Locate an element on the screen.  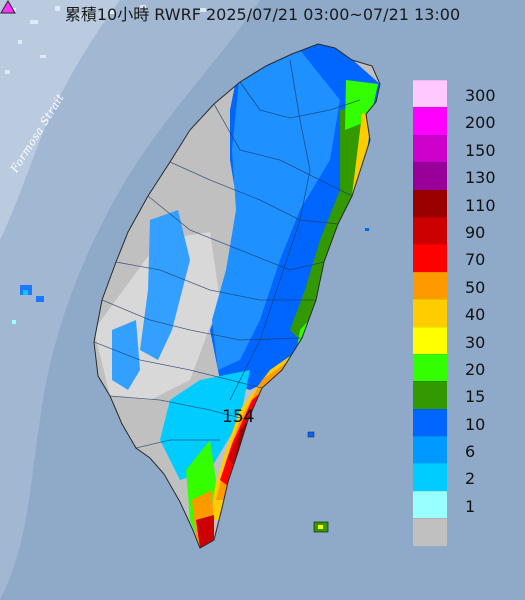
legend-label: 130 is located at coordinates (480, 178).